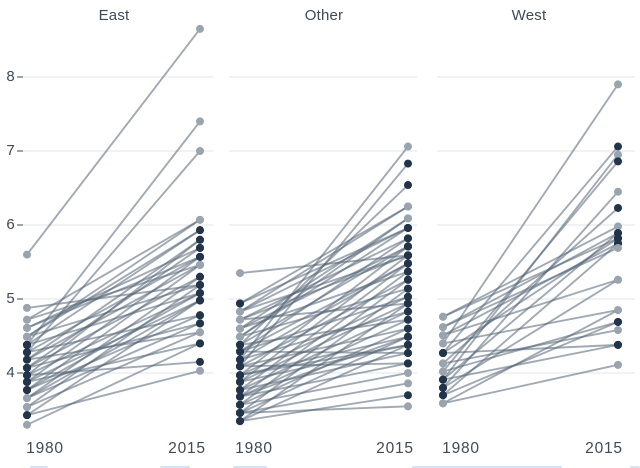 Image resolution: width=640 pixels, height=468 pixels. Describe the element at coordinates (324, 15) in the screenshot. I see `panel-title-other: Other` at that location.